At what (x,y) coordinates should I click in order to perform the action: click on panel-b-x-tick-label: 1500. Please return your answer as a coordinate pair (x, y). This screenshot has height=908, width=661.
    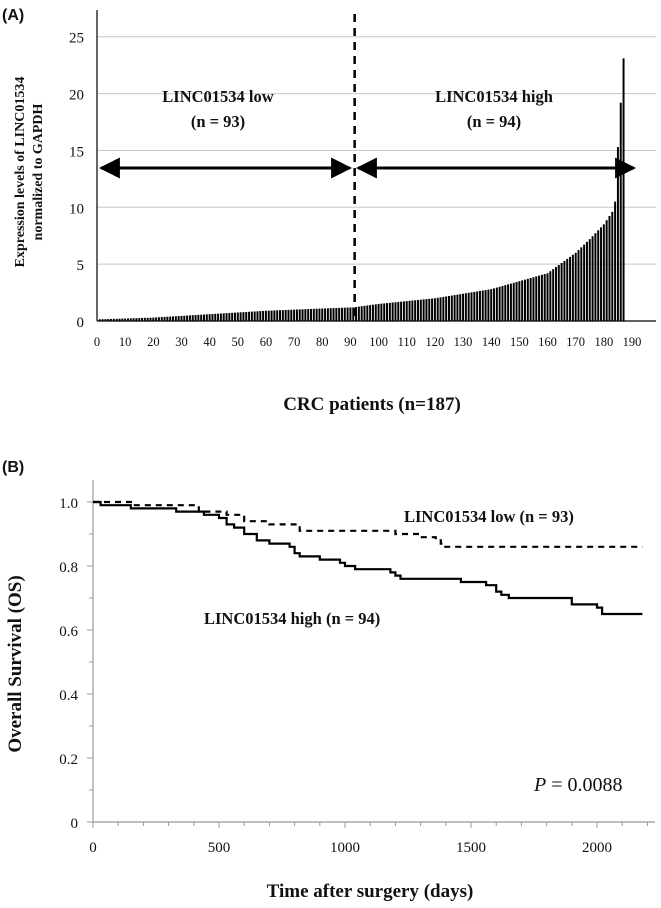
    Looking at the image, I should click on (471, 848).